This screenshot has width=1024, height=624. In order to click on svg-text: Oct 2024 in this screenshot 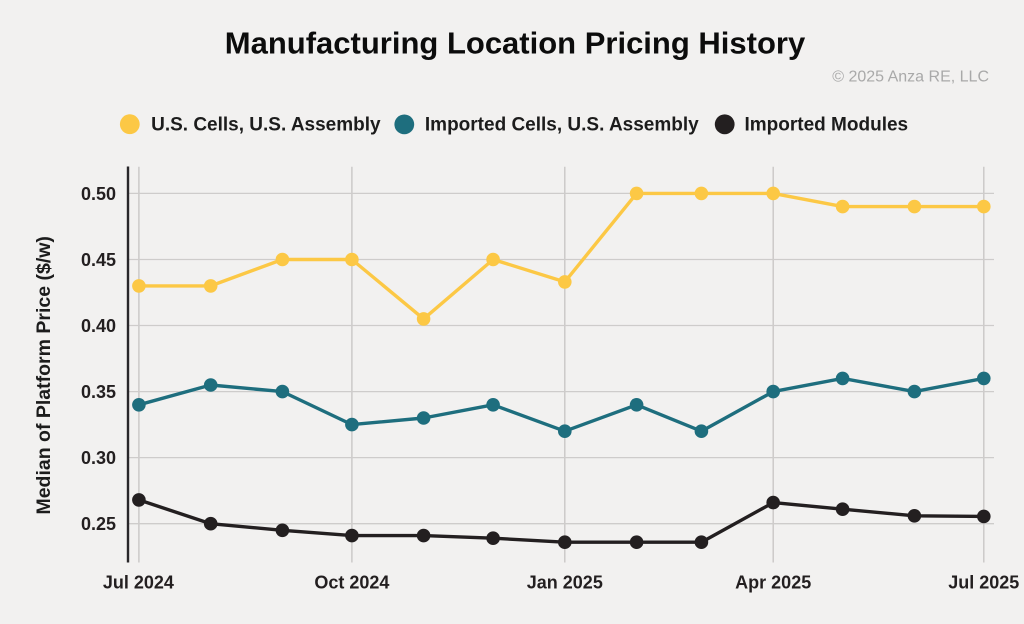, I will do `click(351, 583)`.